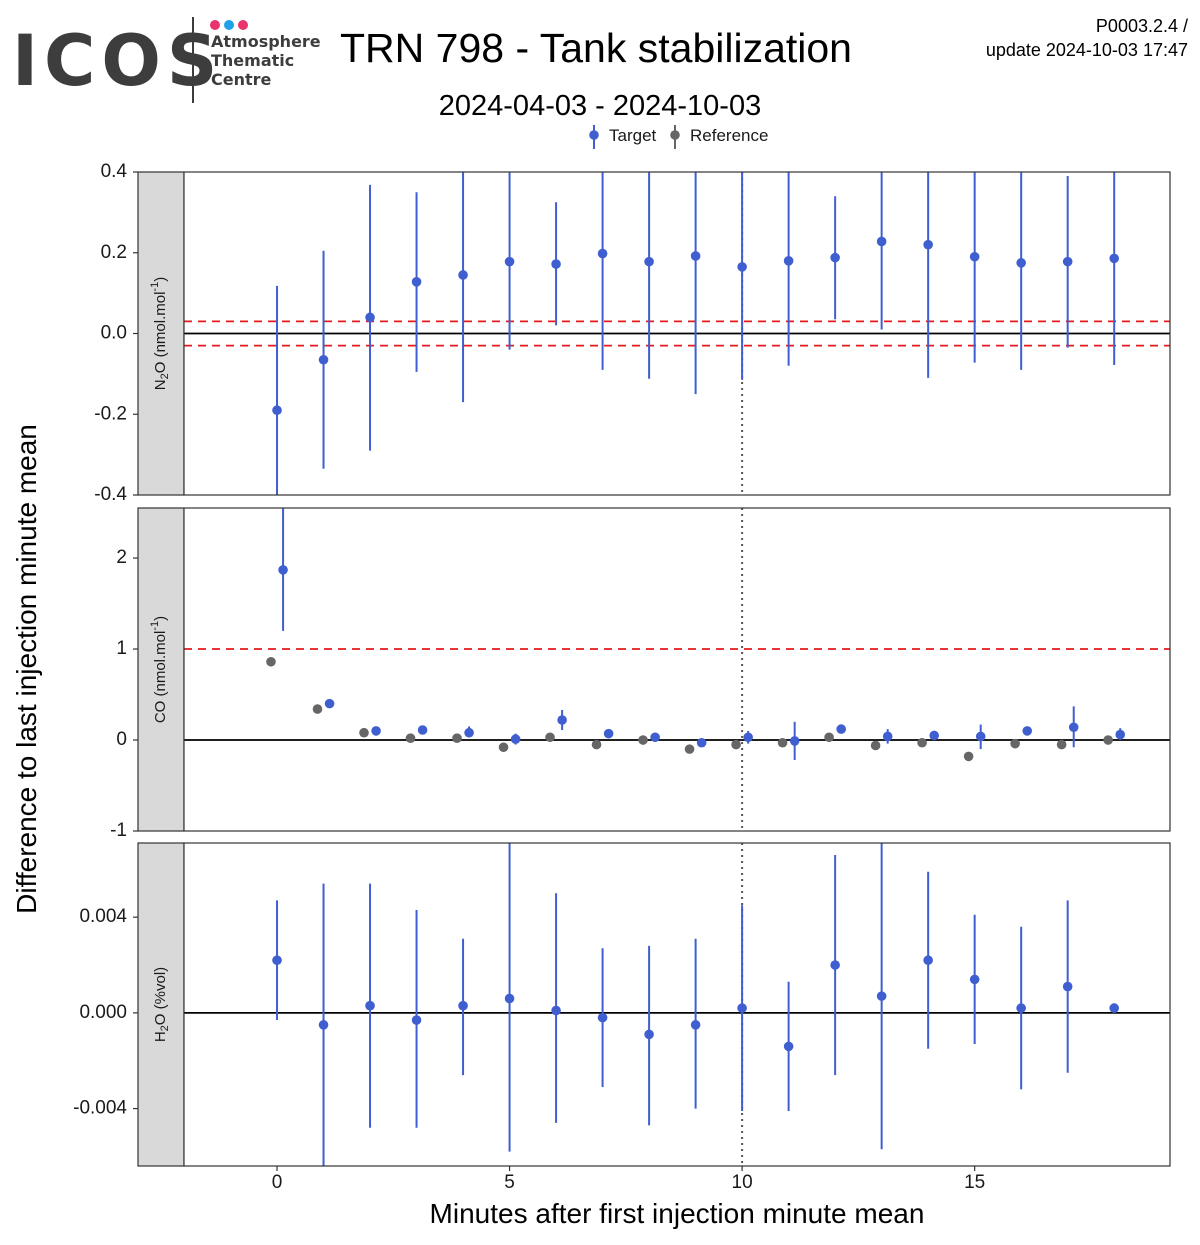  What do you see at coordinates (193, 60) in the screenshot?
I see `logo-divider` at bounding box center [193, 60].